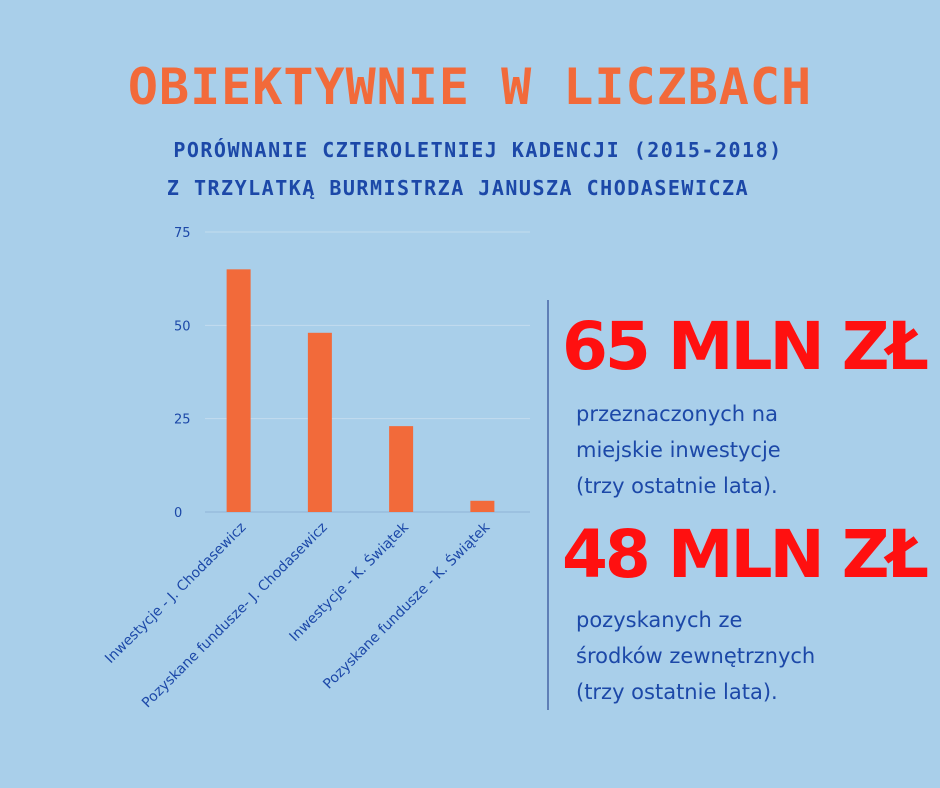 This screenshot has width=940, height=788. What do you see at coordinates (470, 87) in the screenshot?
I see `page-title: OBIEKTYWNIE W LICZBACH` at bounding box center [470, 87].